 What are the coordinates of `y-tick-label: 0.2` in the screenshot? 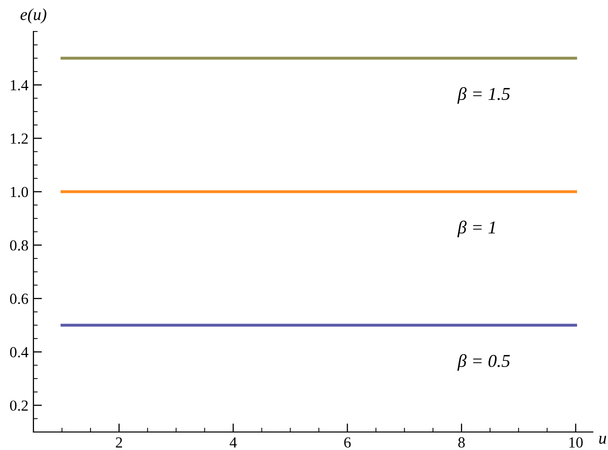 It's located at (19, 405).